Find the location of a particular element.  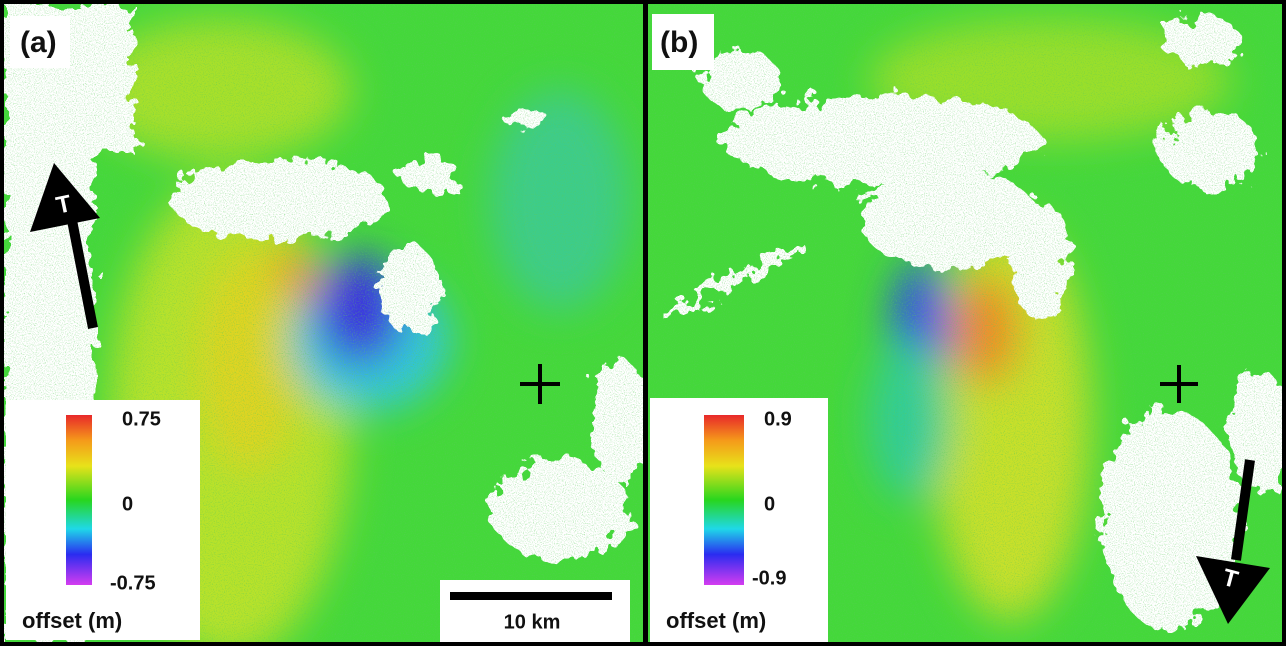

divider is located at coordinates (645, 323).